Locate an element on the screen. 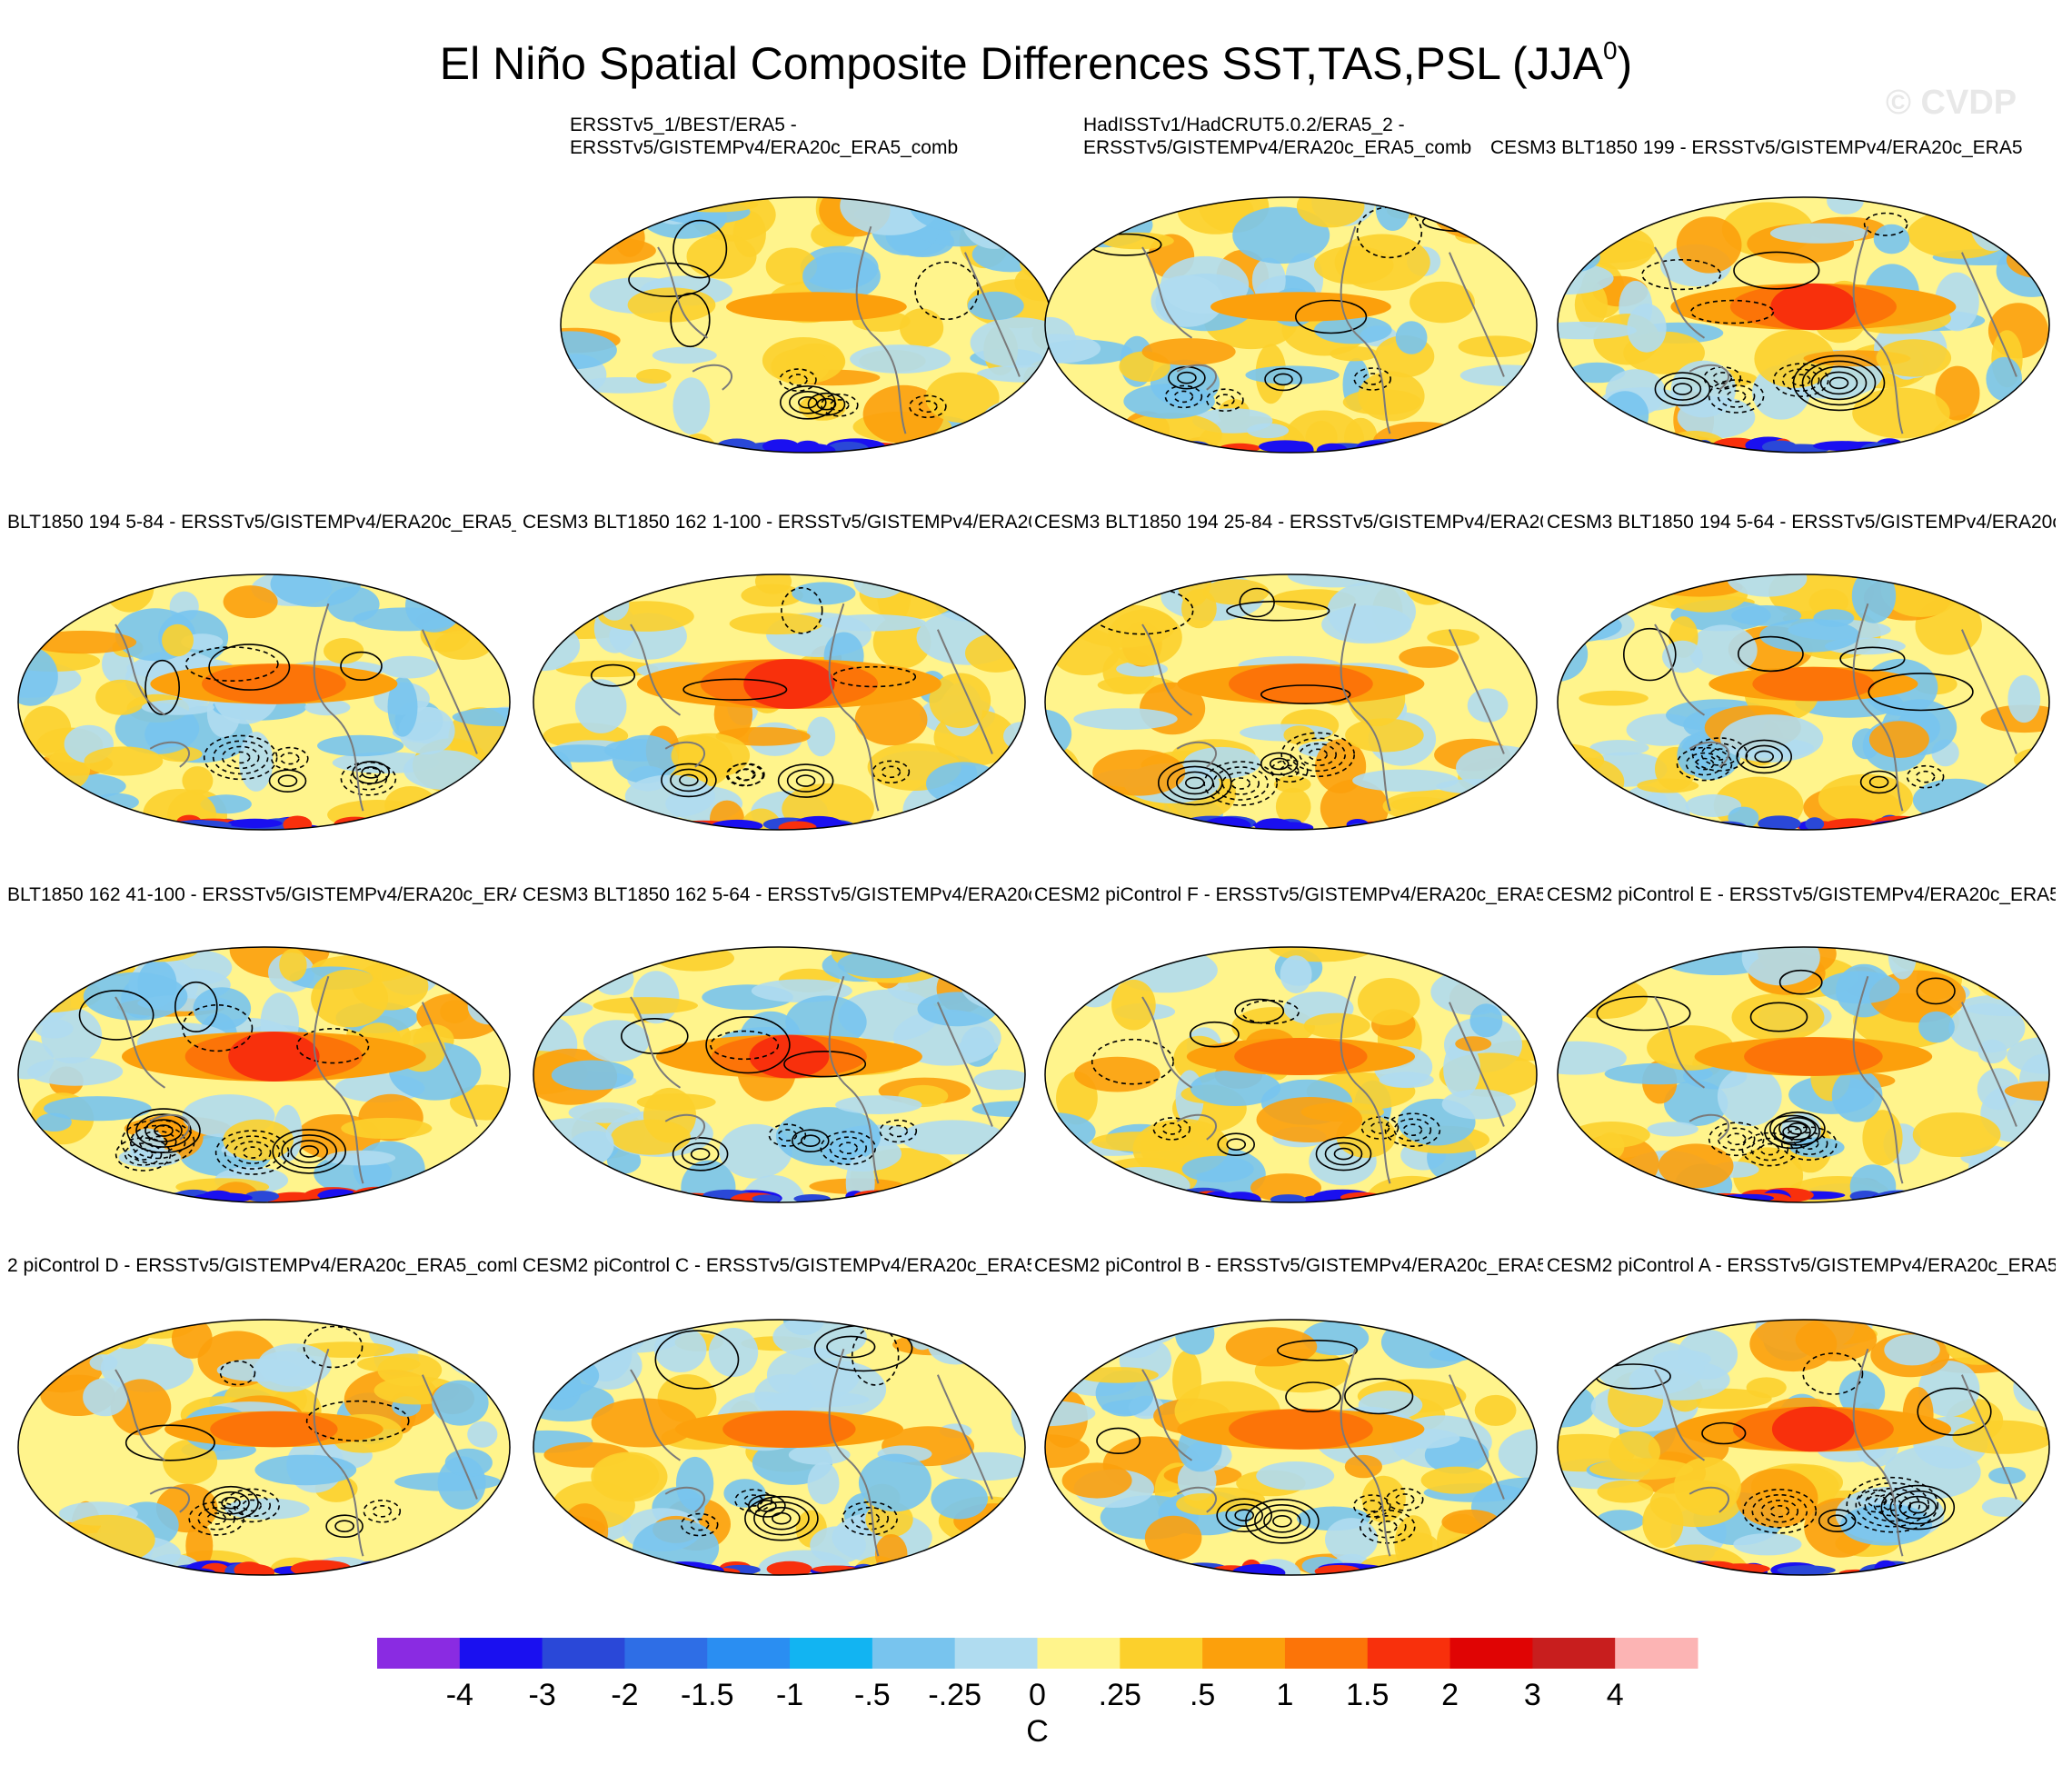 The image size is (2072, 1765). map-p5 is located at coordinates (779, 702).